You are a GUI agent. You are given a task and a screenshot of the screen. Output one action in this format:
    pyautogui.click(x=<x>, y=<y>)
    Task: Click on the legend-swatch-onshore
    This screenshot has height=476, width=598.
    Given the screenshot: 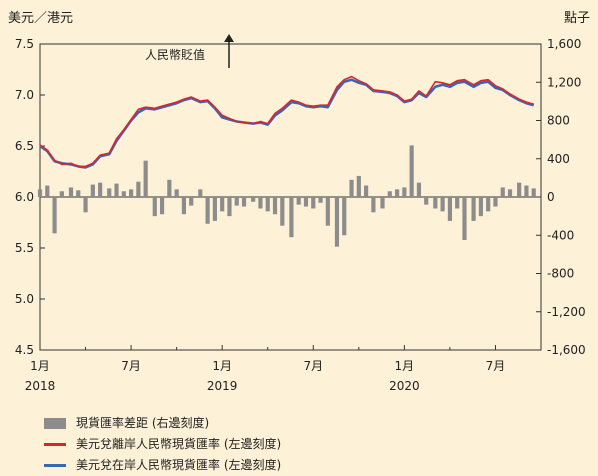 What is the action you would take?
    pyautogui.click(x=55, y=465)
    